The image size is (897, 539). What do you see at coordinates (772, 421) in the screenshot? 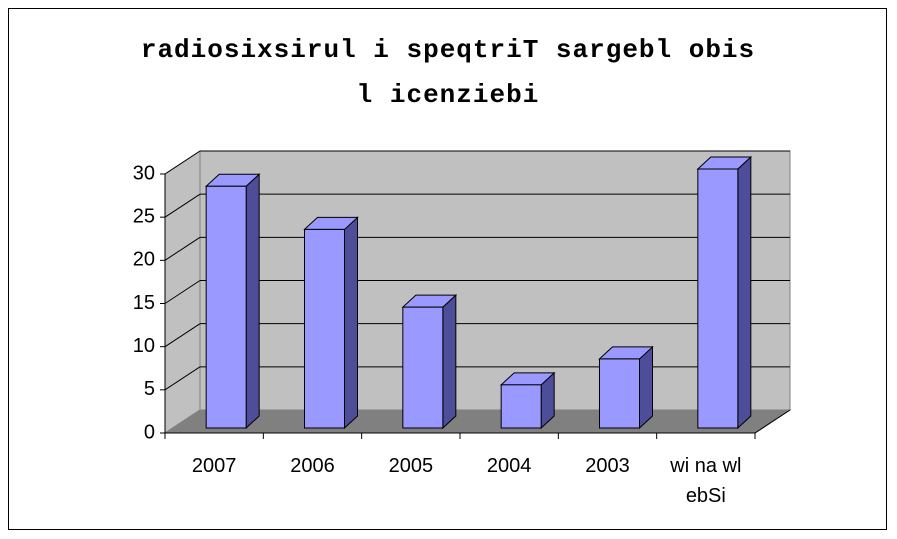
I see `x-axis-depth` at bounding box center [772, 421].